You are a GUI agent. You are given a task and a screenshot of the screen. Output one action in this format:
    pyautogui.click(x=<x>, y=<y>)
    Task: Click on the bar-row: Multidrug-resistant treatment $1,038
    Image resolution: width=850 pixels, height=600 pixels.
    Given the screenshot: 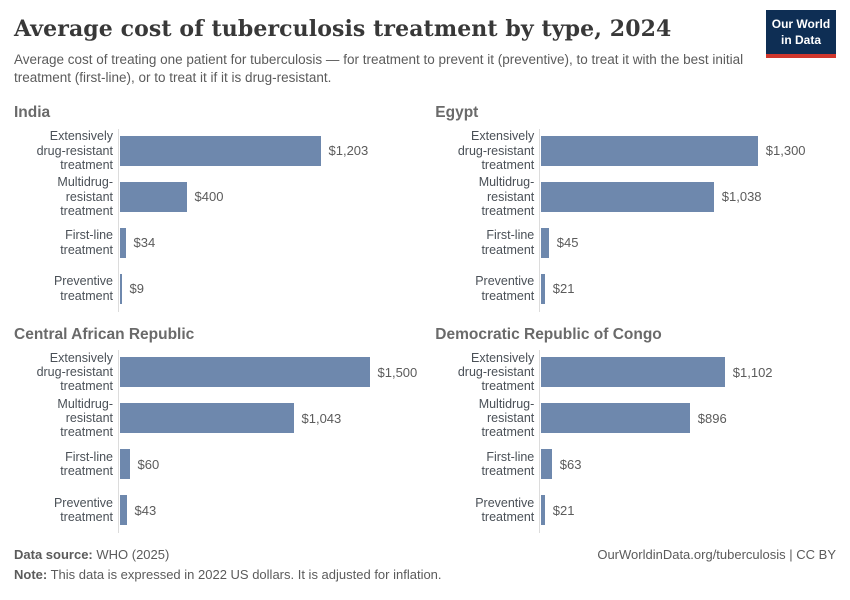 What is the action you would take?
    pyautogui.click(x=635, y=196)
    